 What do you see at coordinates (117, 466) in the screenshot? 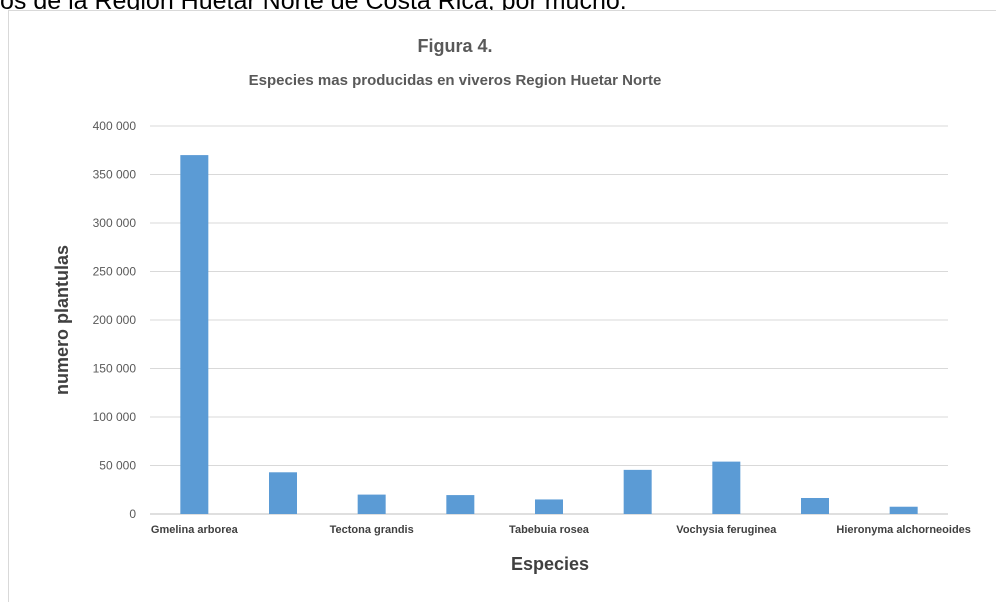
I see `y-tick-label: 50 000` at bounding box center [117, 466].